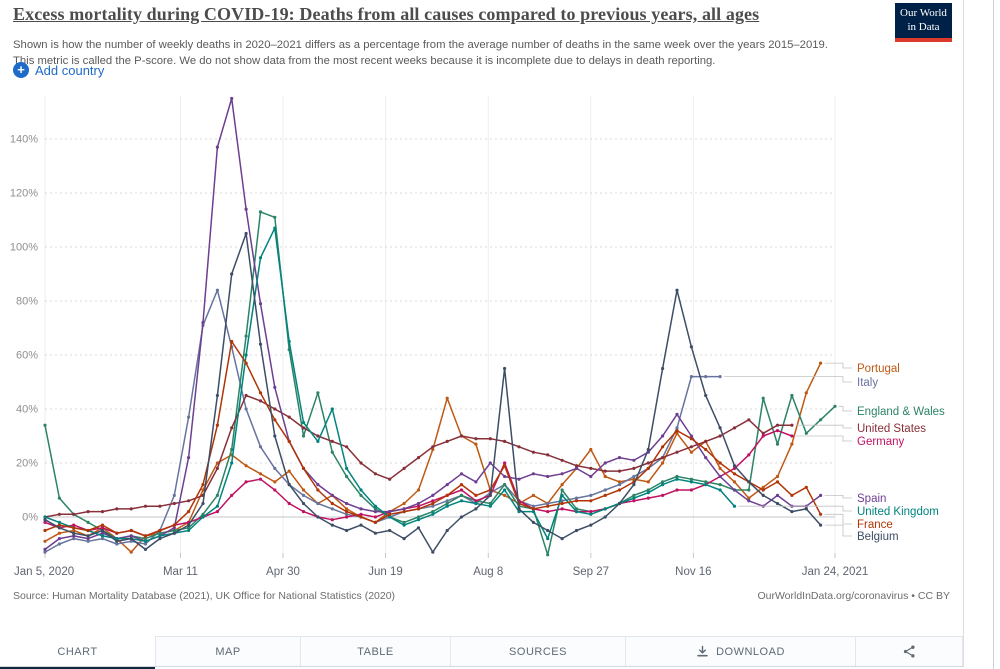 The width and height of the screenshot is (1000, 669). I want to click on y-axis-label: 100%, so click(24, 248).